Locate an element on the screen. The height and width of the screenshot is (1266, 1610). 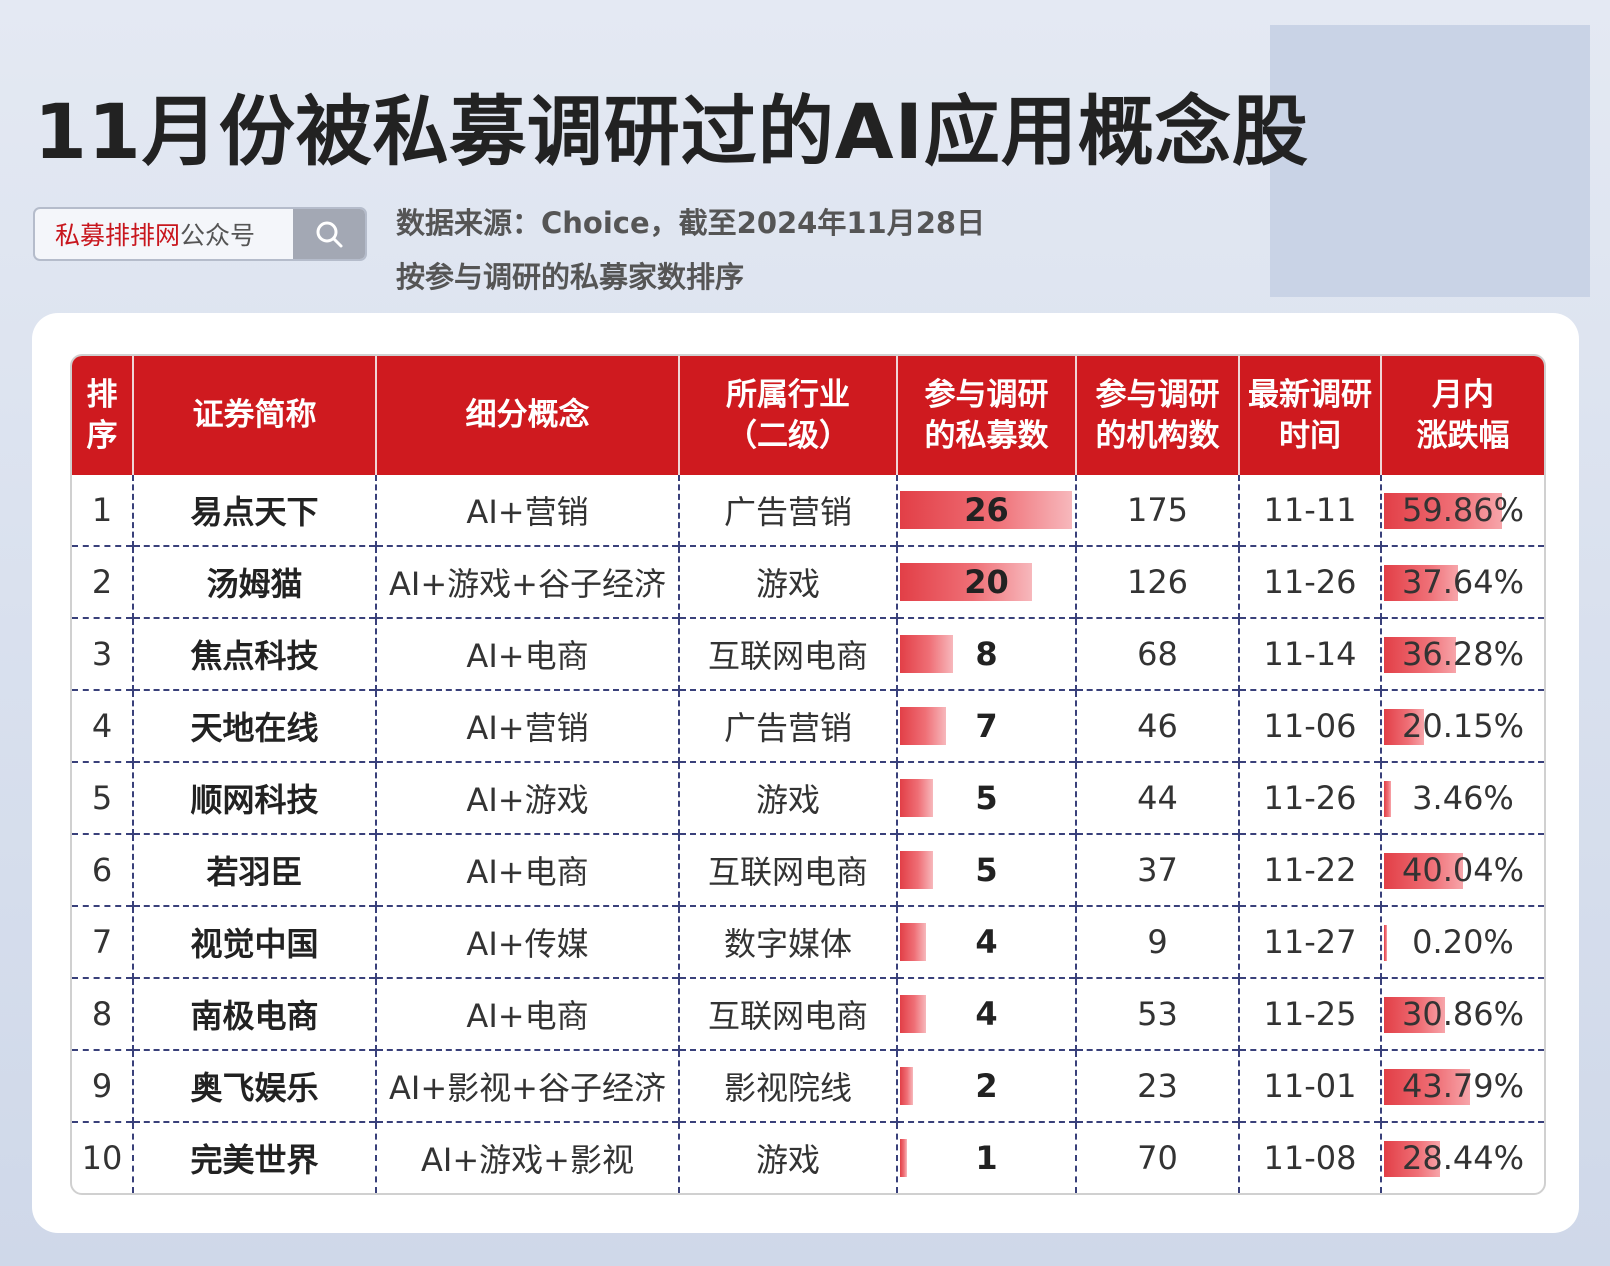
header-concept: 细分概念 is located at coordinates (527, 415).